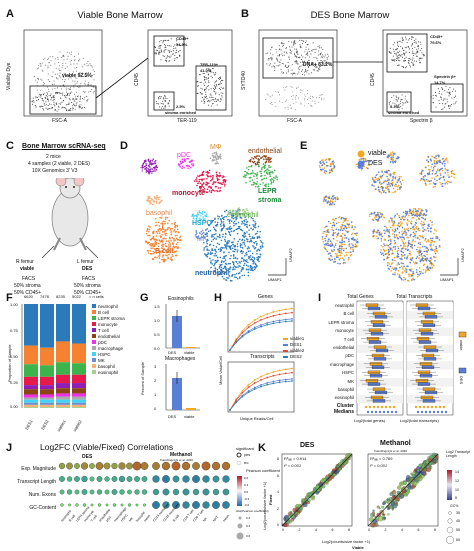  I want to click on panel-g-bot-ytick-3: 3, so click(155, 366).